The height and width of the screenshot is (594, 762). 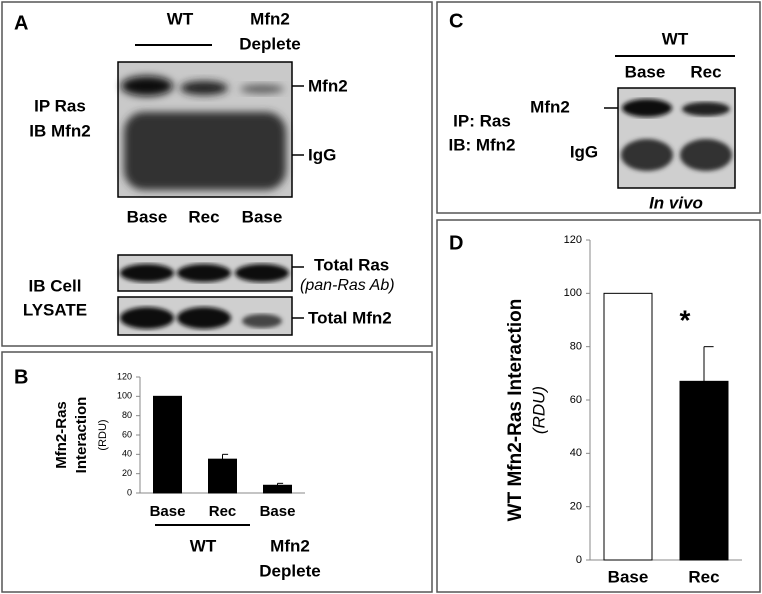 What do you see at coordinates (481, 144) in the screenshot?
I see `blot-label: IB: Mfn2` at bounding box center [481, 144].